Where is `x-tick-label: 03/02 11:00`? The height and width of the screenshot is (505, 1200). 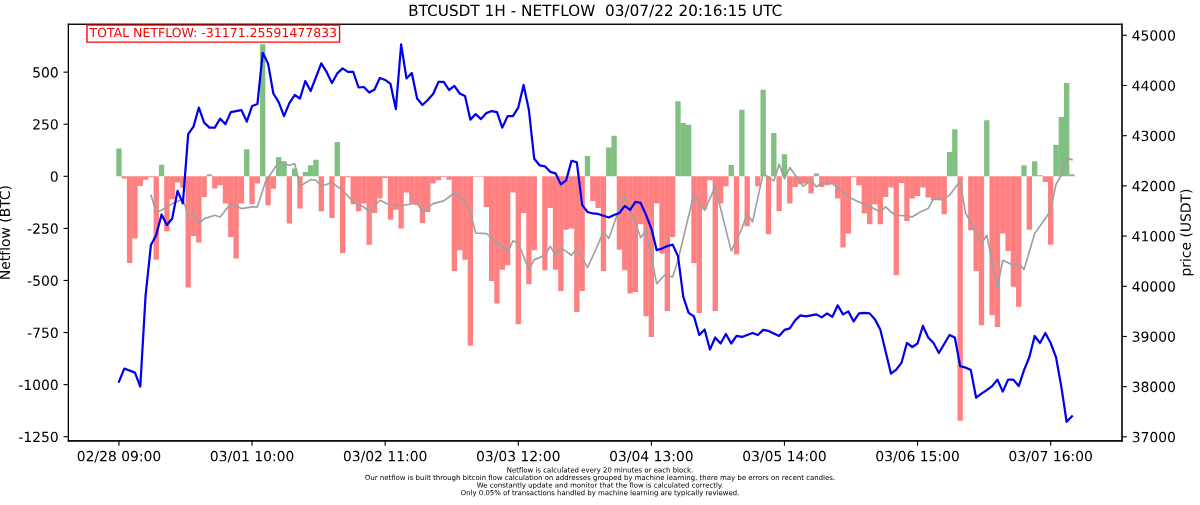
x-tick-label: 03/02 11:00 is located at coordinates (385, 456).